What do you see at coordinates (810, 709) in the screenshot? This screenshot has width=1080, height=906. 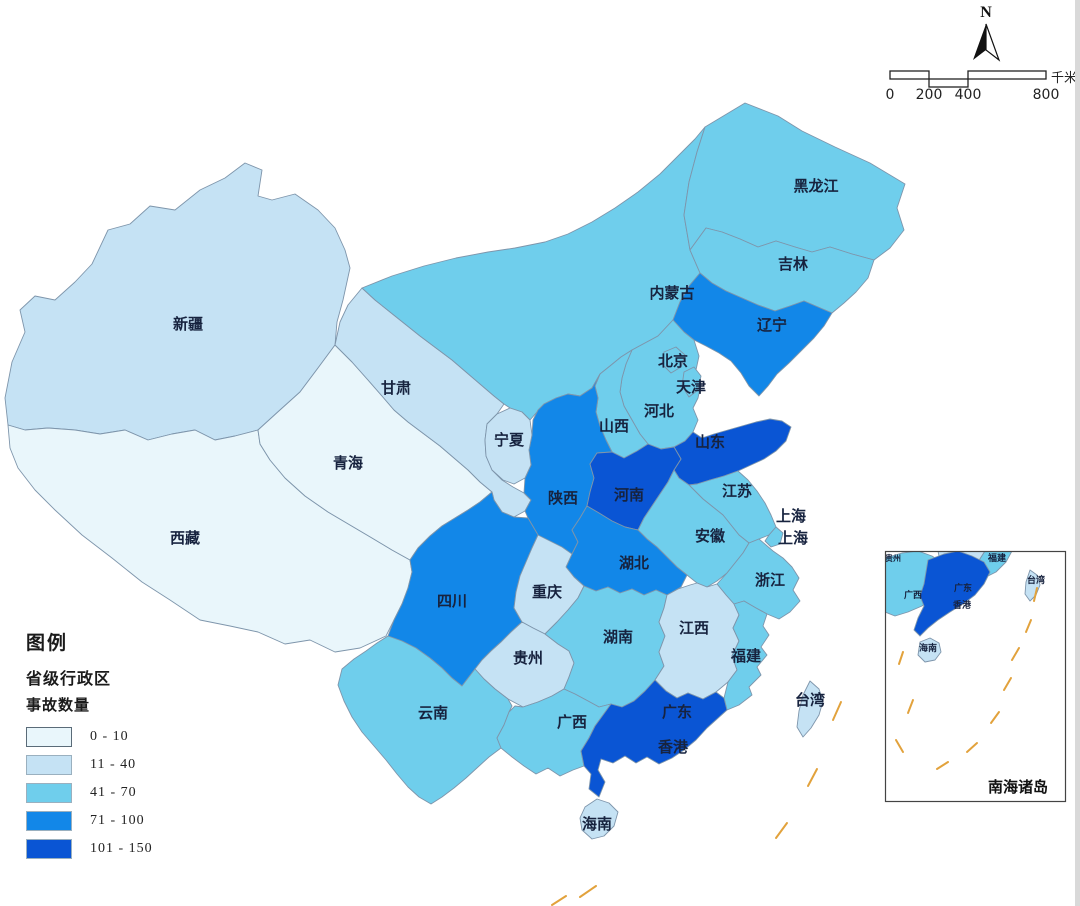 I see `province-taiwan` at bounding box center [810, 709].